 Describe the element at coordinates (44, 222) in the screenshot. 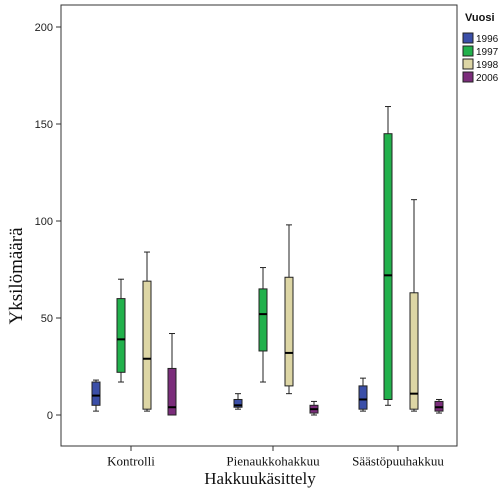

I see `y-tick-label: 100` at that location.